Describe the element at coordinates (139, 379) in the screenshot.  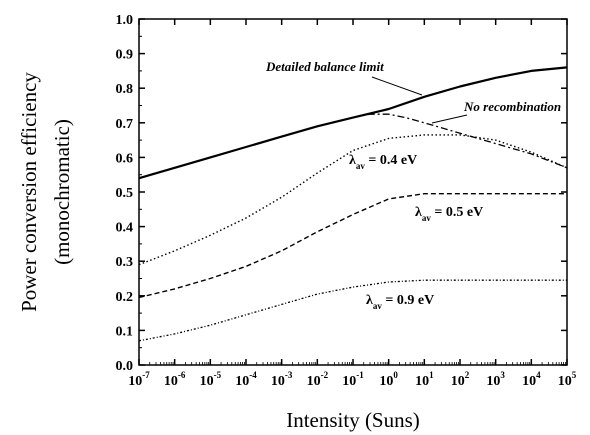
I see `x-tick-label: 10⁻⁷` at that location.